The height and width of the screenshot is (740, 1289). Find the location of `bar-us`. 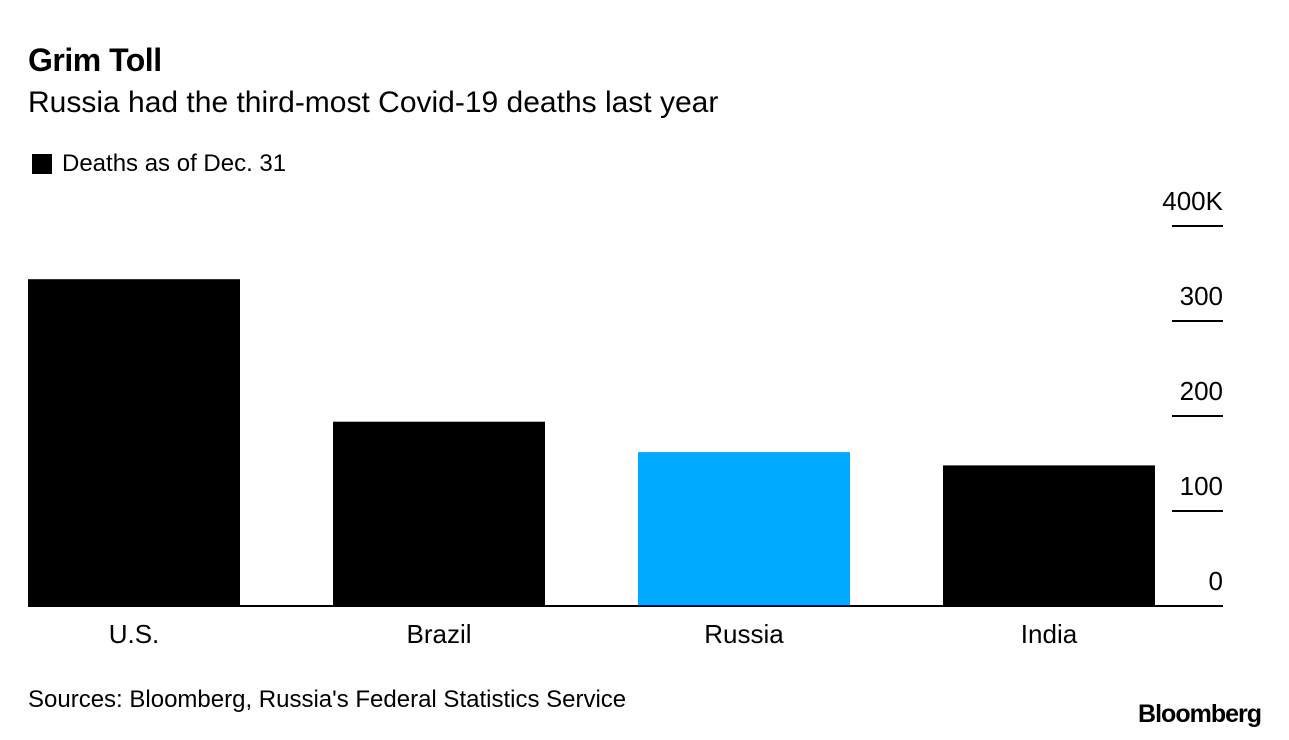

bar-us is located at coordinates (134, 442).